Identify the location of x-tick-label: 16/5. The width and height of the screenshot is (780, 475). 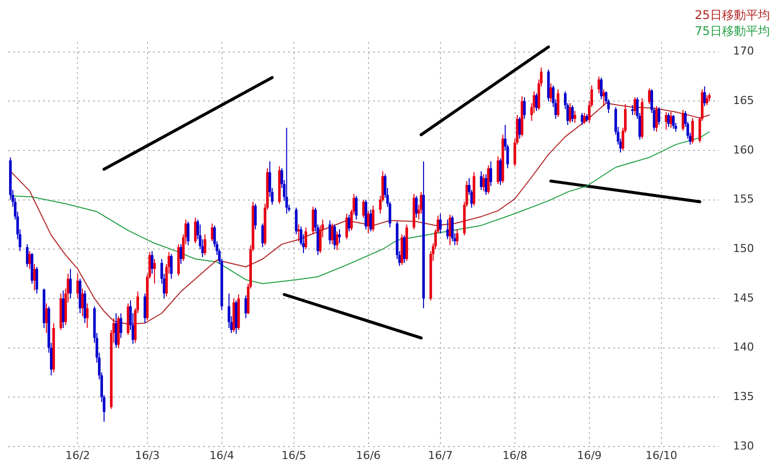
(293, 455).